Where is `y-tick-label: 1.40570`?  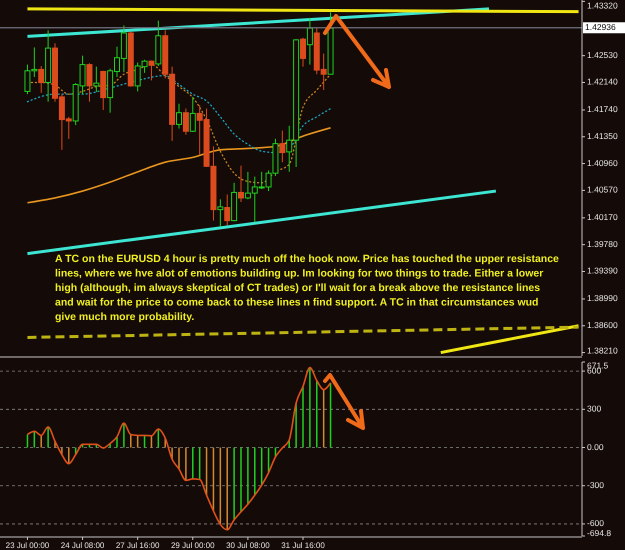 y-tick-label: 1.40570 is located at coordinates (602, 189).